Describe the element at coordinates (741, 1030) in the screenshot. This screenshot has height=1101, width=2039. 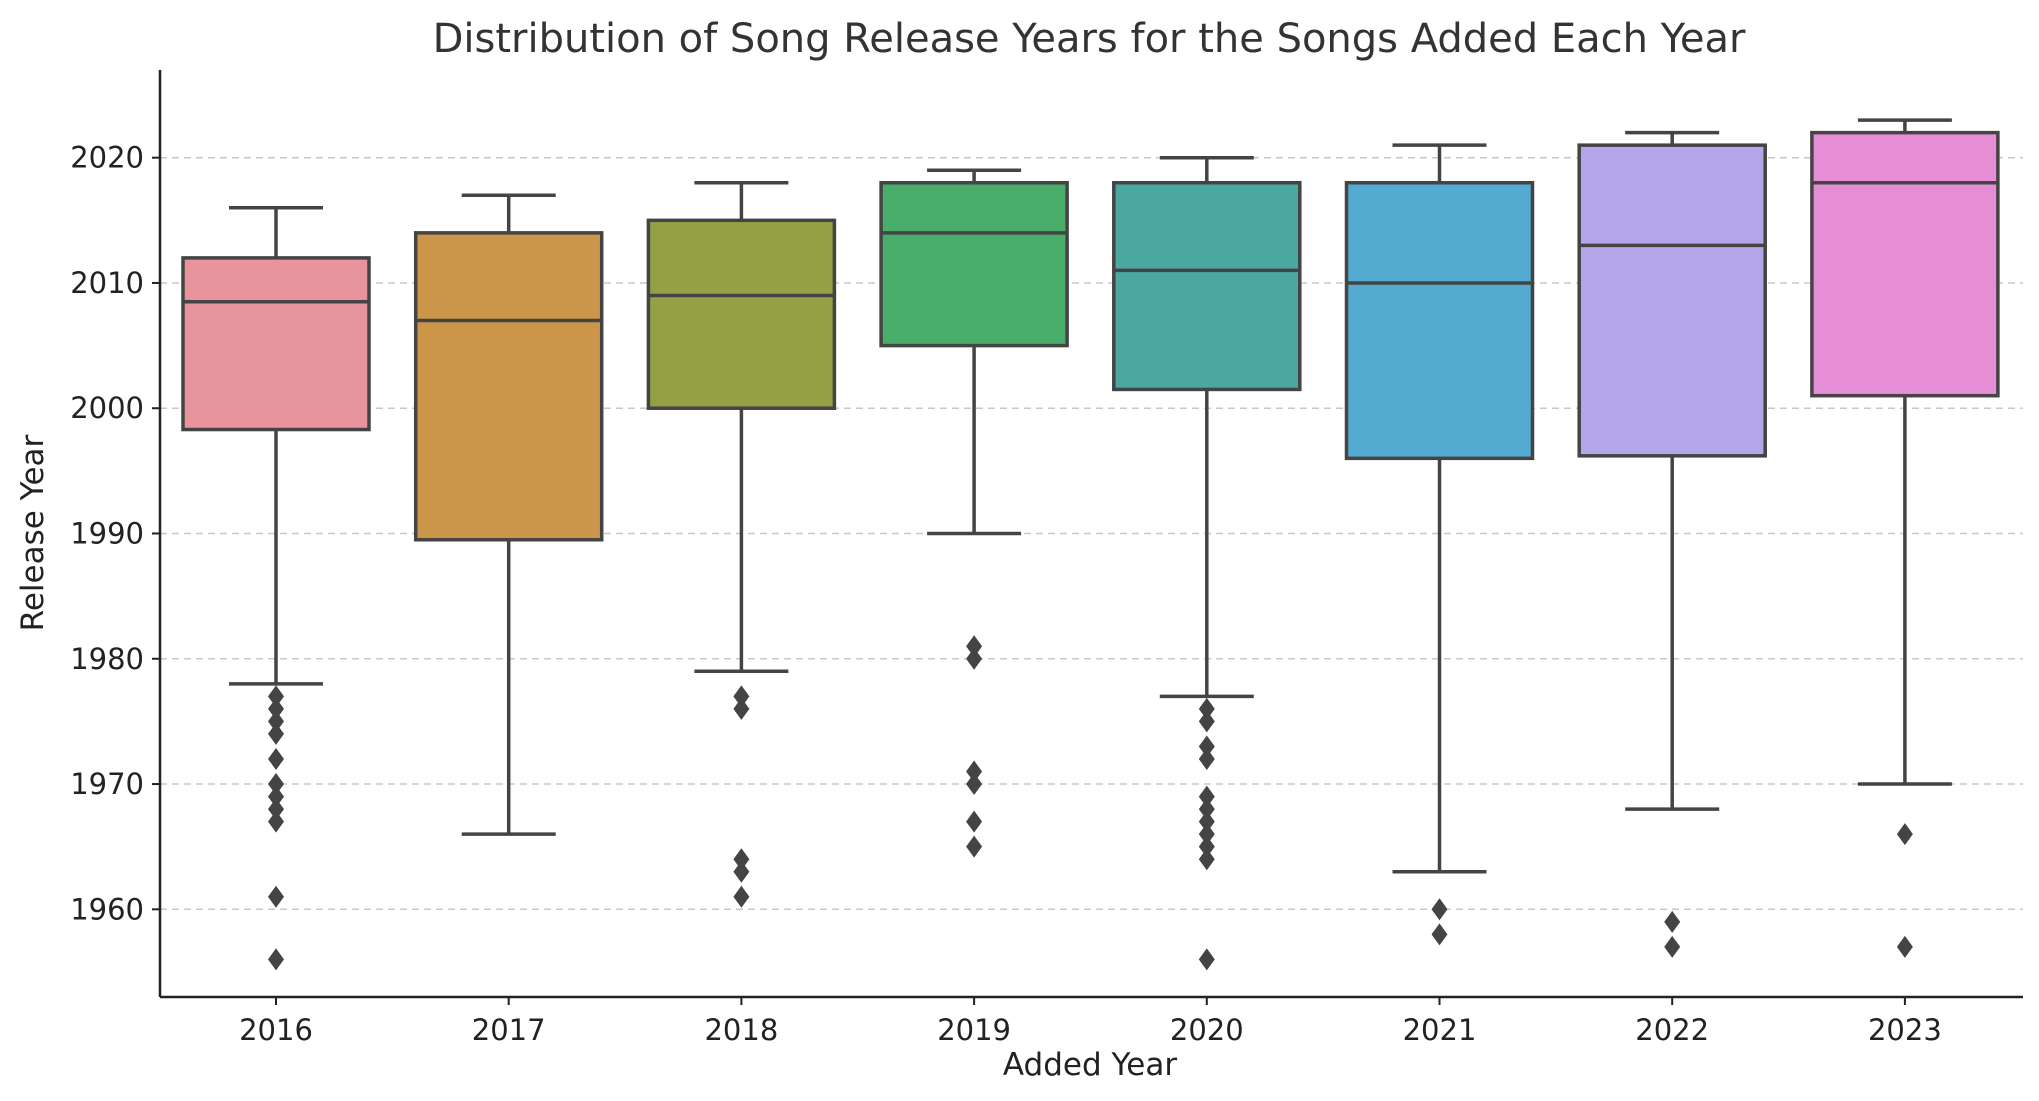
I see `x-tick-label: 2018` at that location.